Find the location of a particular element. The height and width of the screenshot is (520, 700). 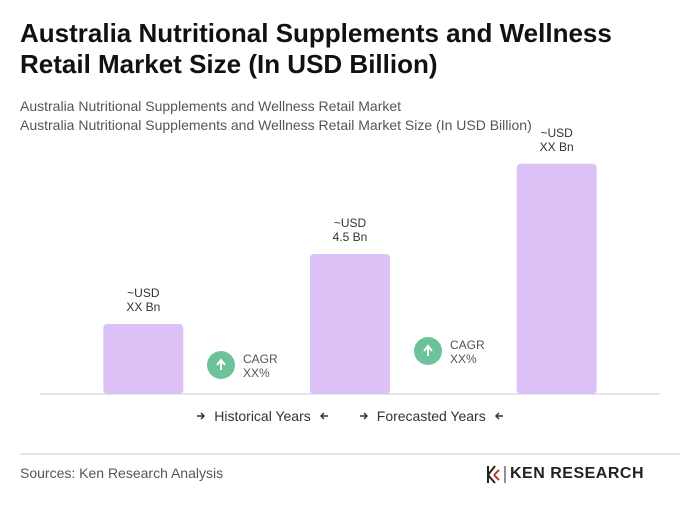

legend-item: Forecasted Years is located at coordinates (431, 416).